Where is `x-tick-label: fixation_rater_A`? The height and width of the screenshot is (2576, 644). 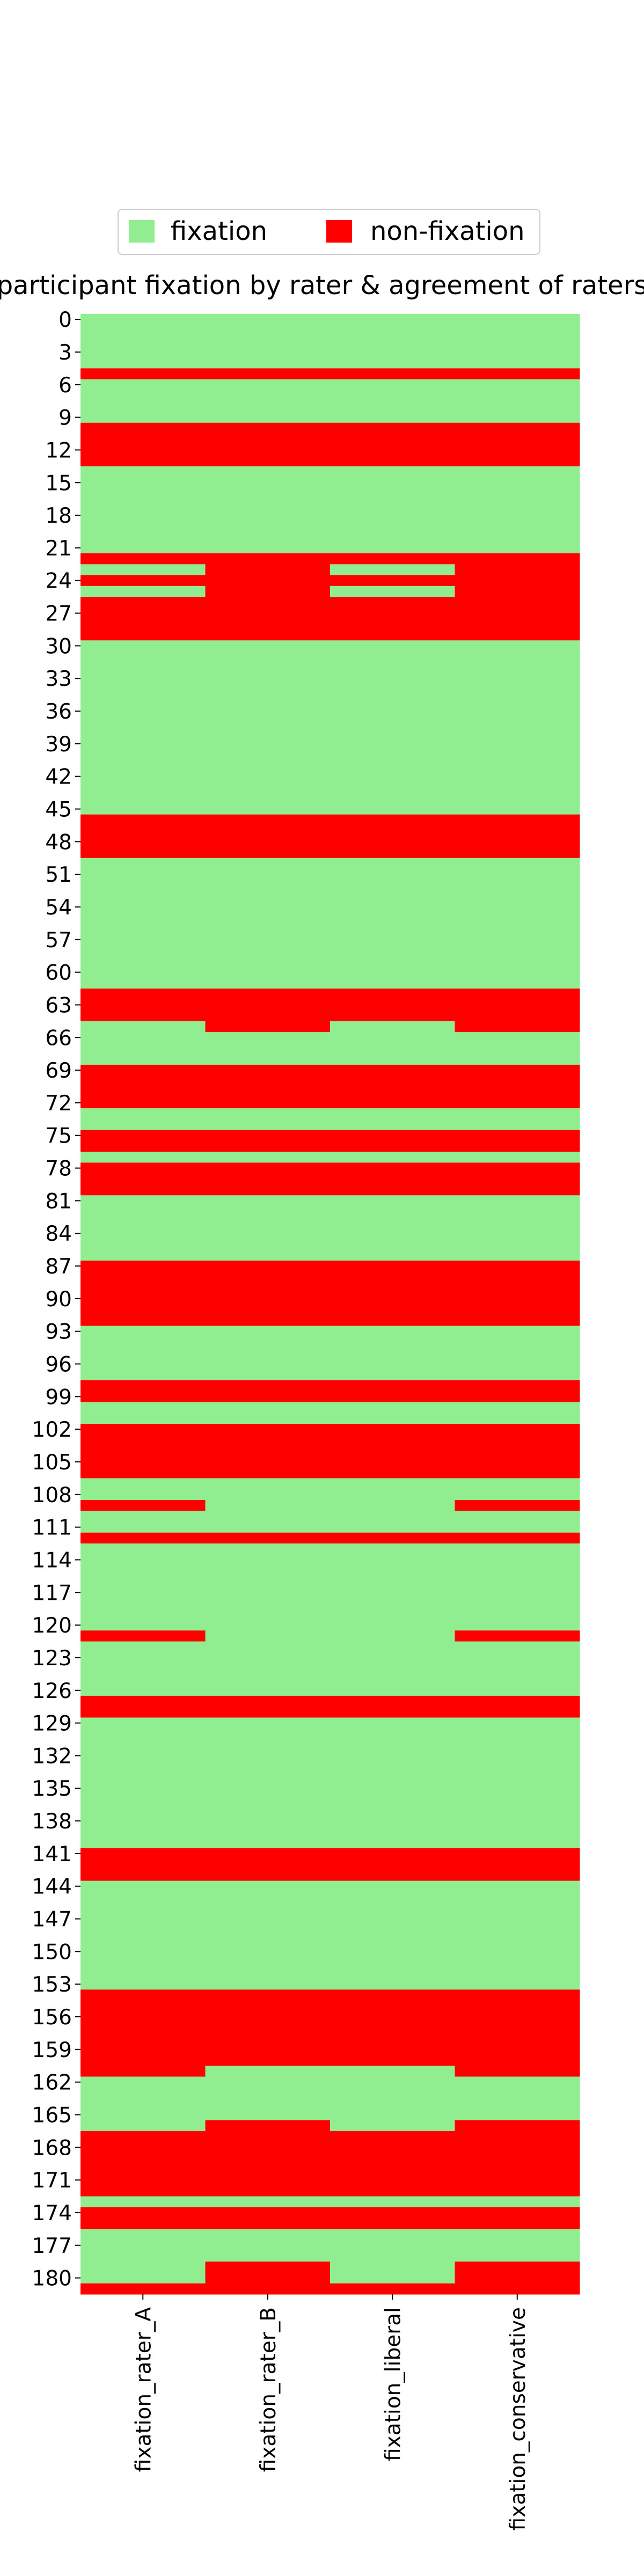
x-tick-label: fixation_rater_A is located at coordinates (143, 2389).